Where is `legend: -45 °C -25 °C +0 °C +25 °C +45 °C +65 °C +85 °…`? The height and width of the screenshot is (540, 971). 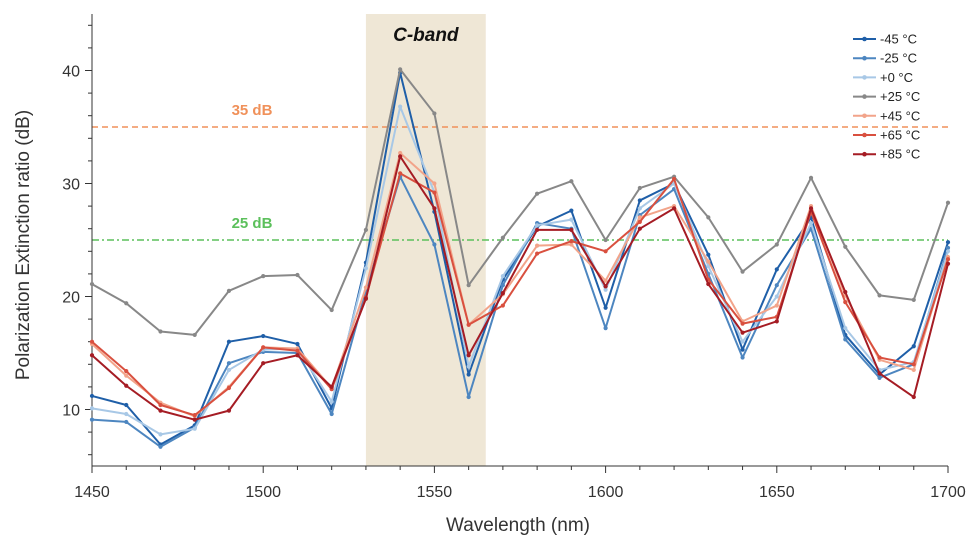
legend: -45 °C -25 °C +0 °C +25 °C +45 °C +65 °C +85 °… is located at coordinates (886, 97).